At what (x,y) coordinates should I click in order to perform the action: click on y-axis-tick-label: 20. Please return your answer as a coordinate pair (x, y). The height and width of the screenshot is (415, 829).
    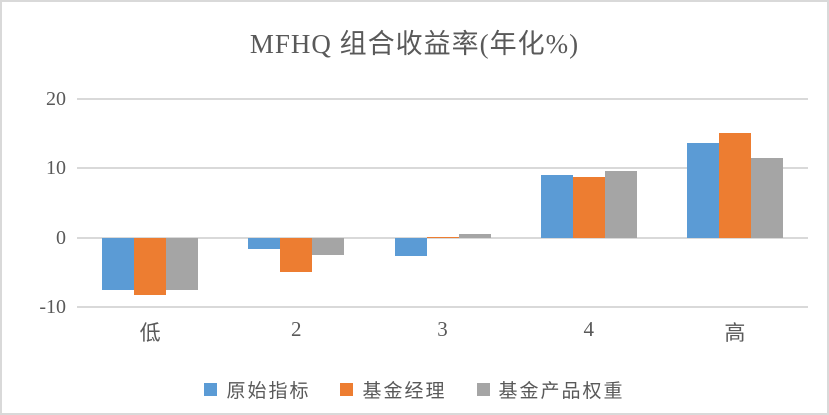
    Looking at the image, I should click on (56, 99).